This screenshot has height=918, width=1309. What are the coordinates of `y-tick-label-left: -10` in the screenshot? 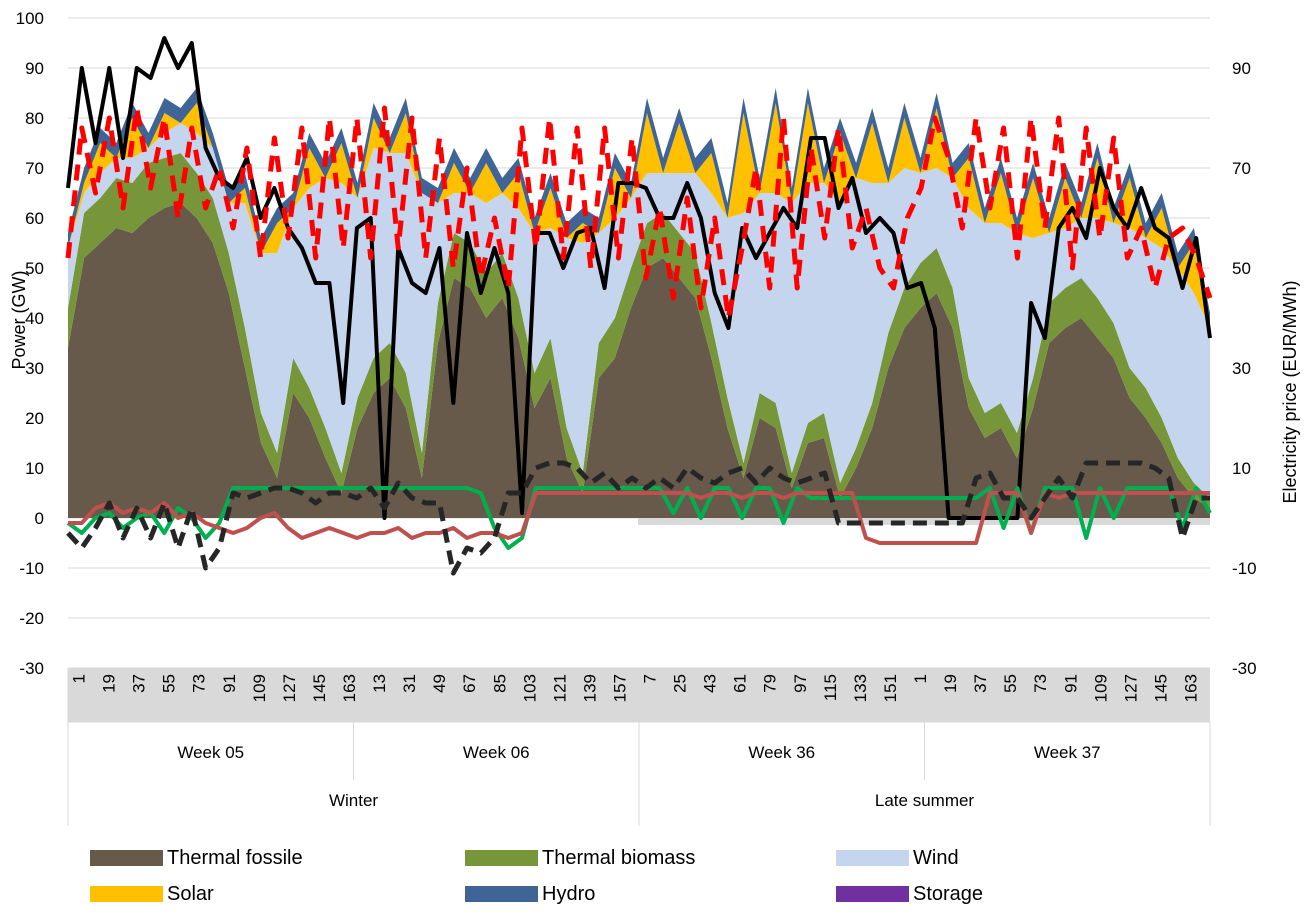 It's located at (31, 568).